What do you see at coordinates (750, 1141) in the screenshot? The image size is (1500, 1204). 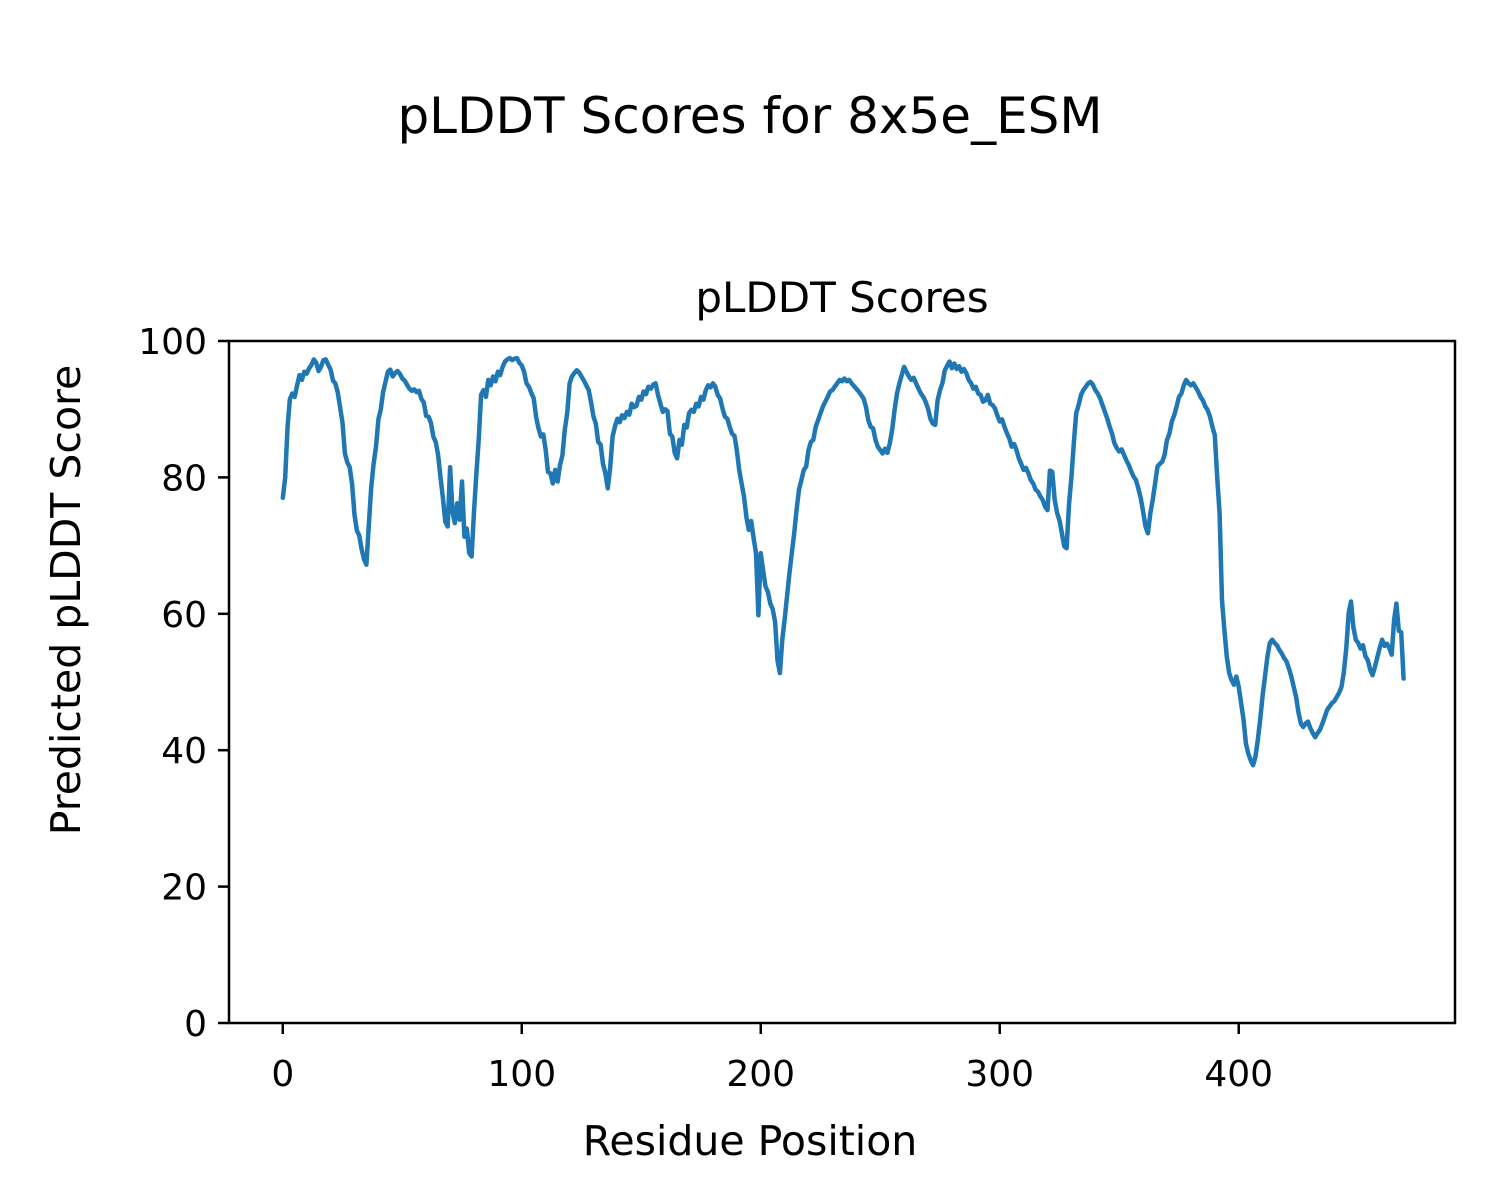 I see `x-axis-label: Residue Position` at bounding box center [750, 1141].